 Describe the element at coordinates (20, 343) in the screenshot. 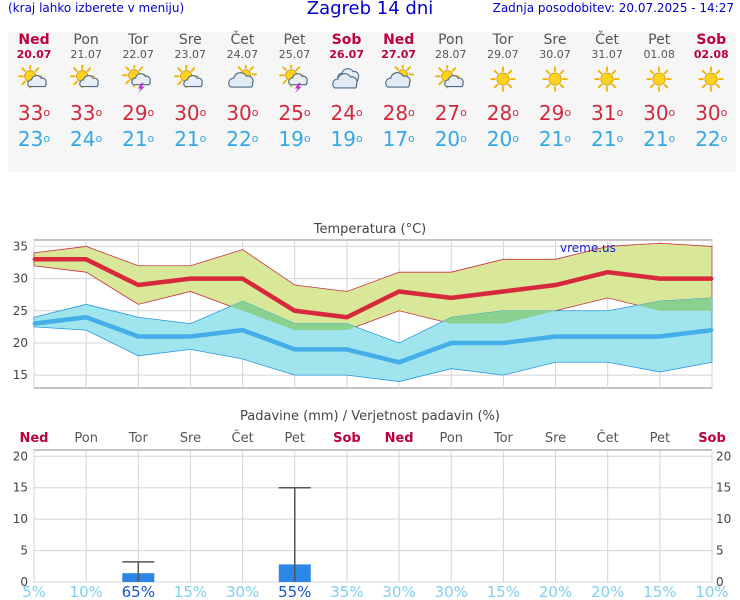

I see `y-tick-label: 20` at that location.